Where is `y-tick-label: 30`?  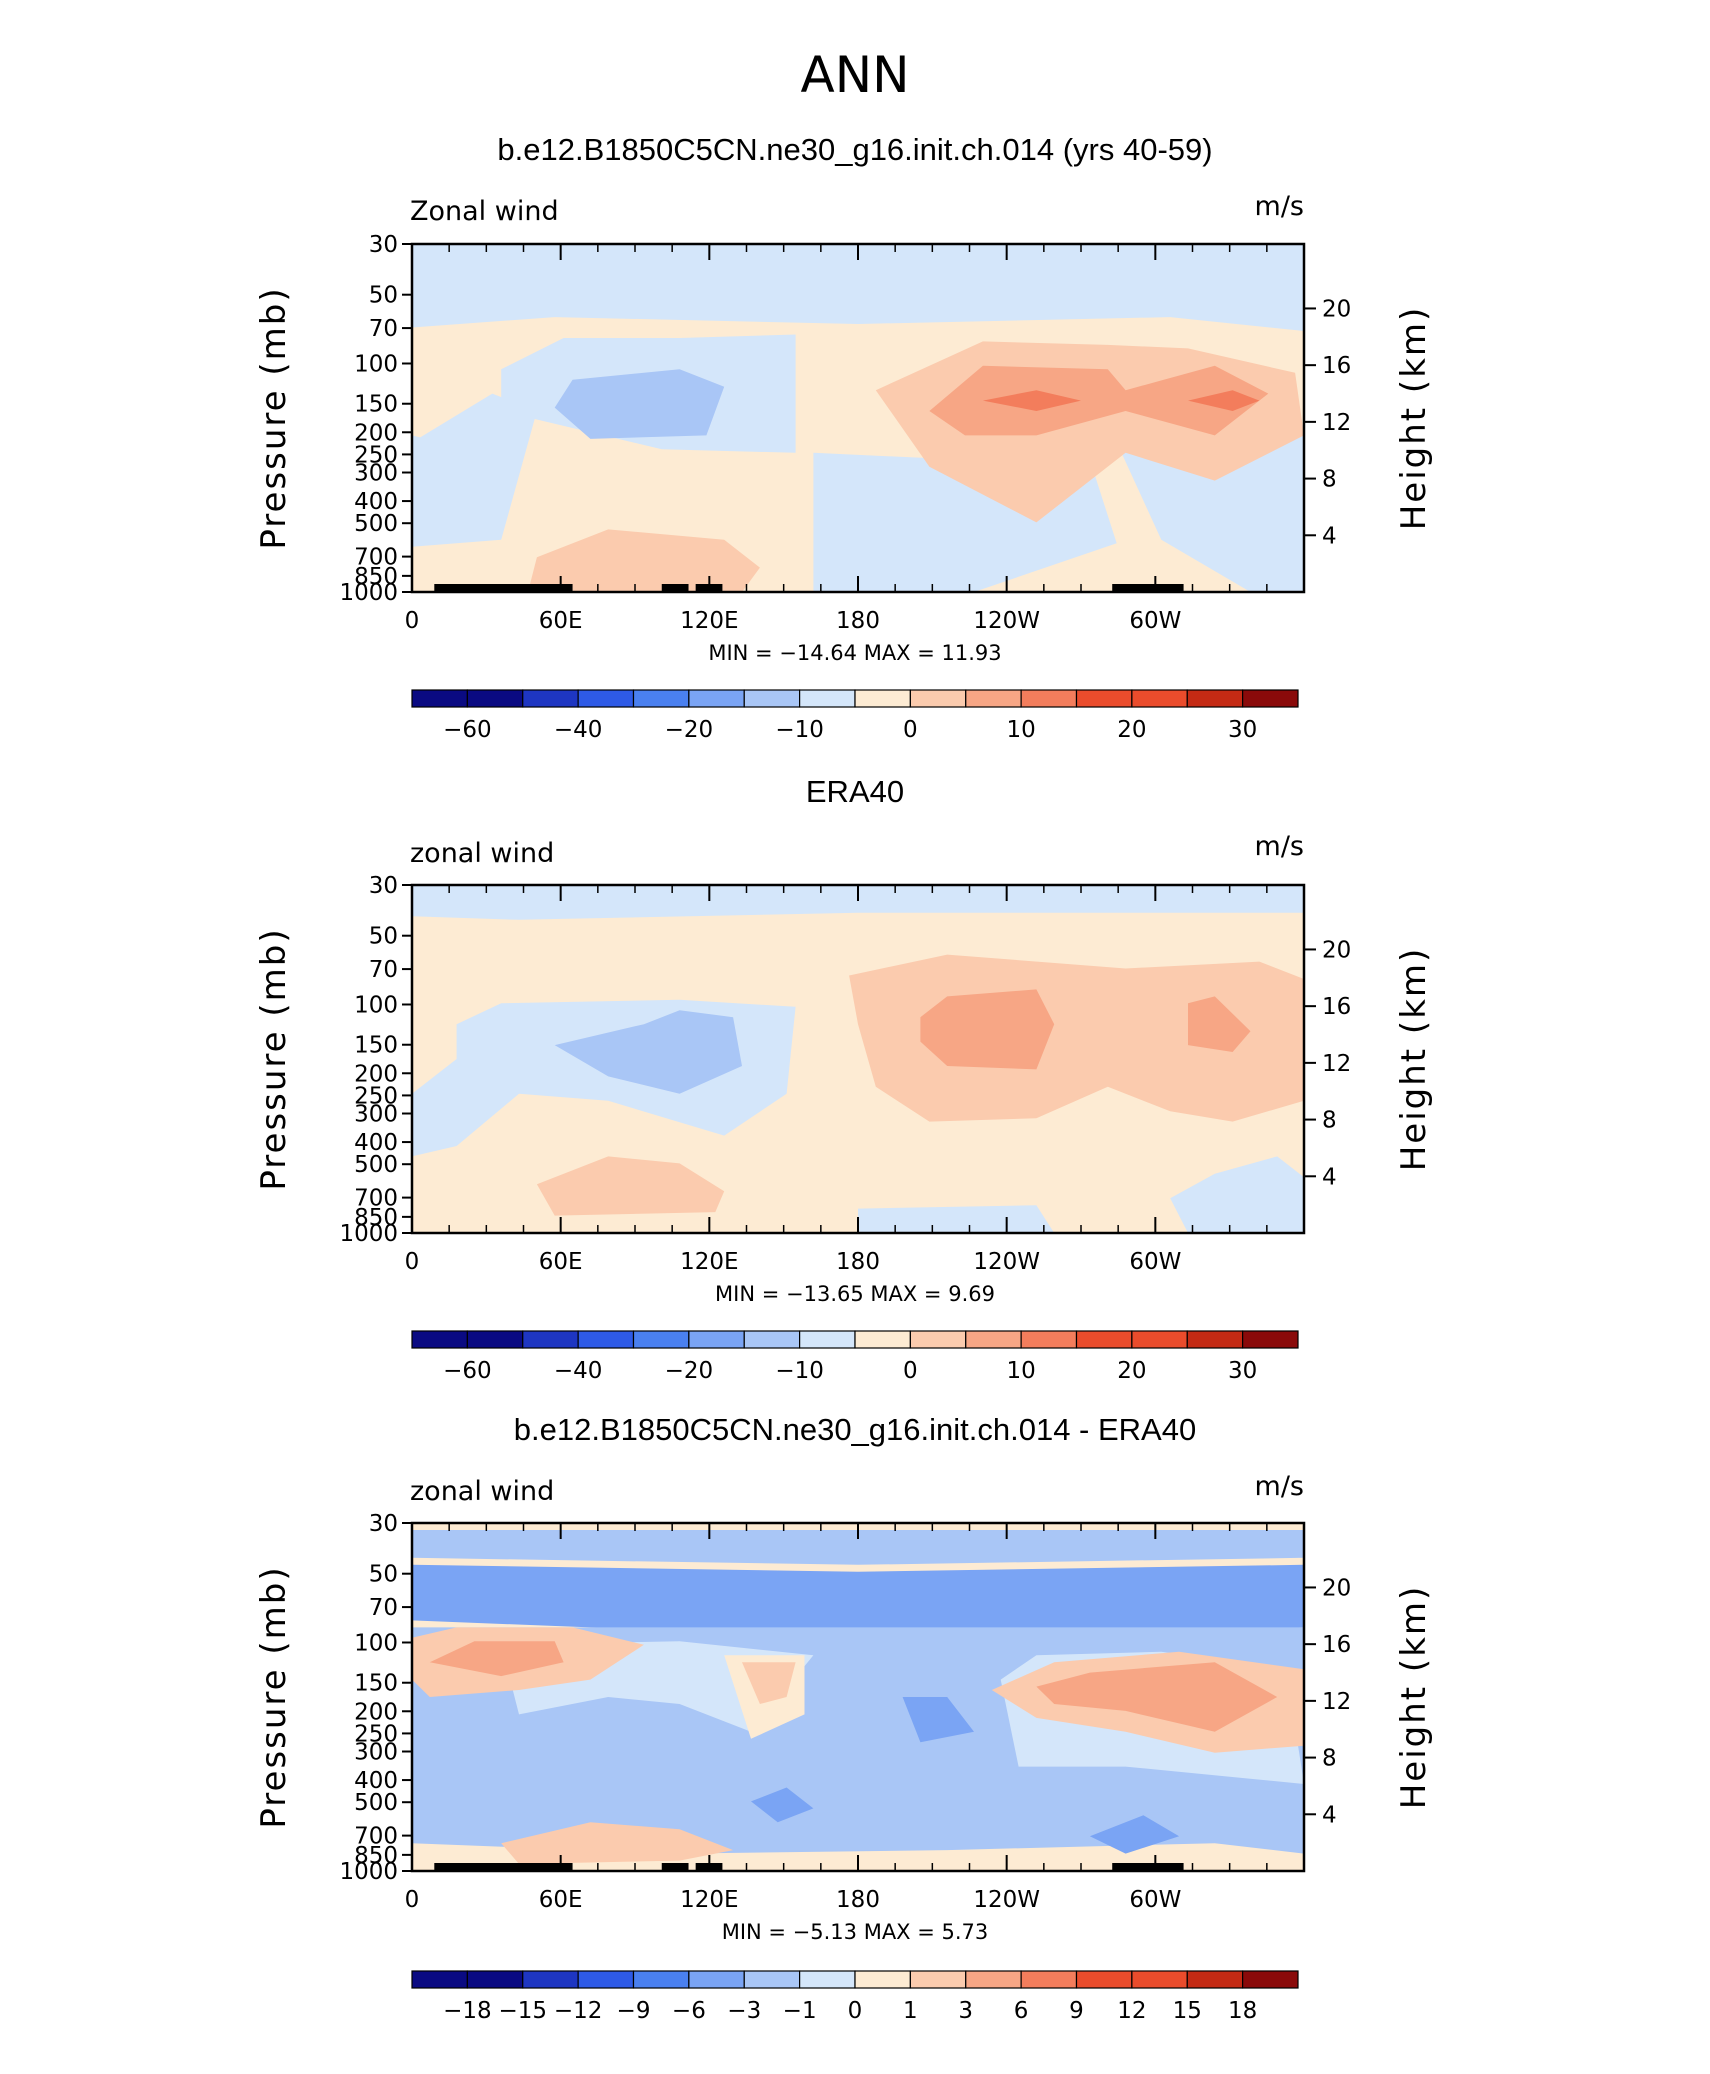 y-tick-label: 30 is located at coordinates (383, 245).